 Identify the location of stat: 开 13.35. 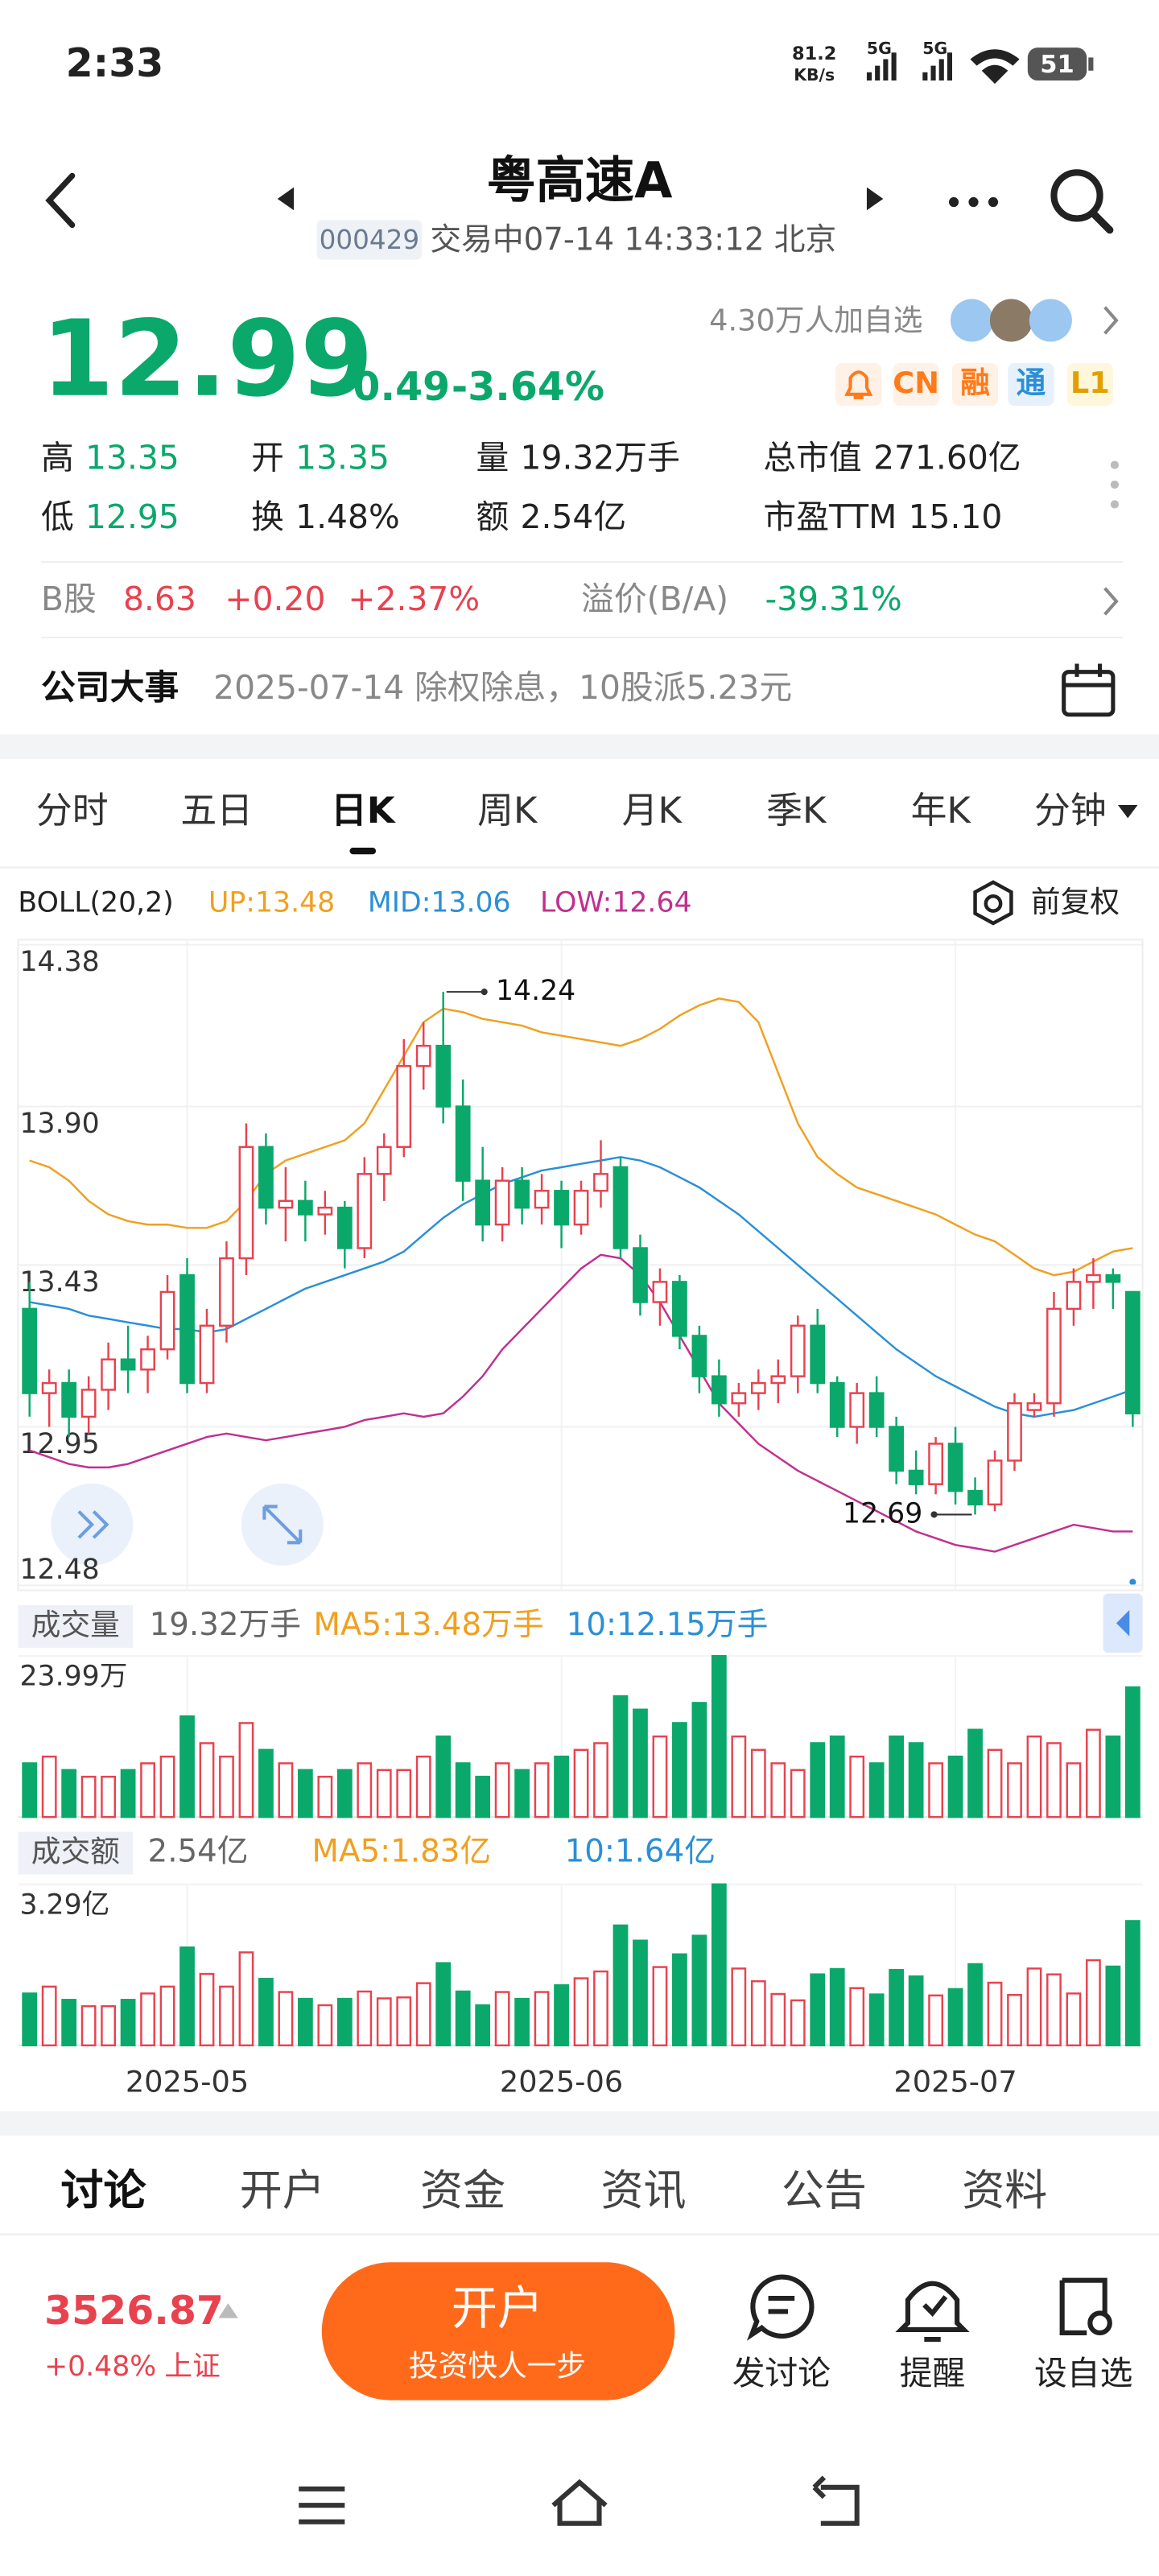
(320, 457).